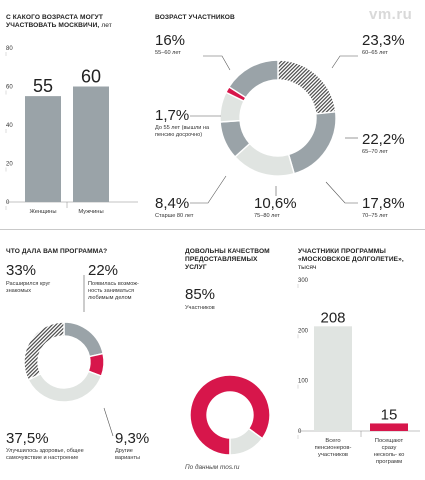  Describe the element at coordinates (9, 165) in the screenshot. I see `eligibility-ytick-3: 20` at that location.